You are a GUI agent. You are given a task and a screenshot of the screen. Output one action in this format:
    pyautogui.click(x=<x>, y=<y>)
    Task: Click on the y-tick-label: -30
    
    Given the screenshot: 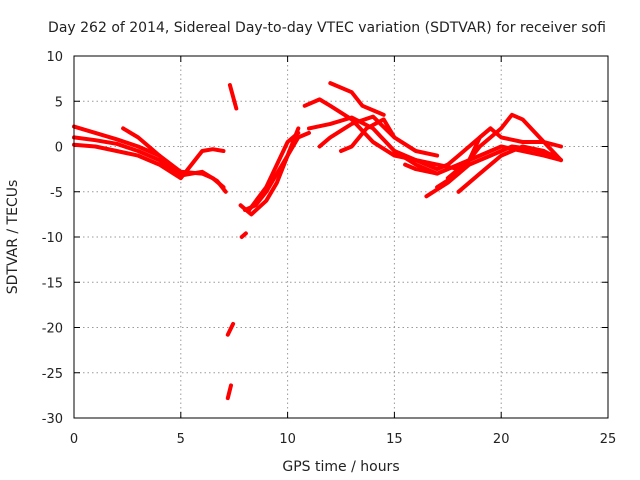 What is the action you would take?
    pyautogui.click(x=52, y=419)
    